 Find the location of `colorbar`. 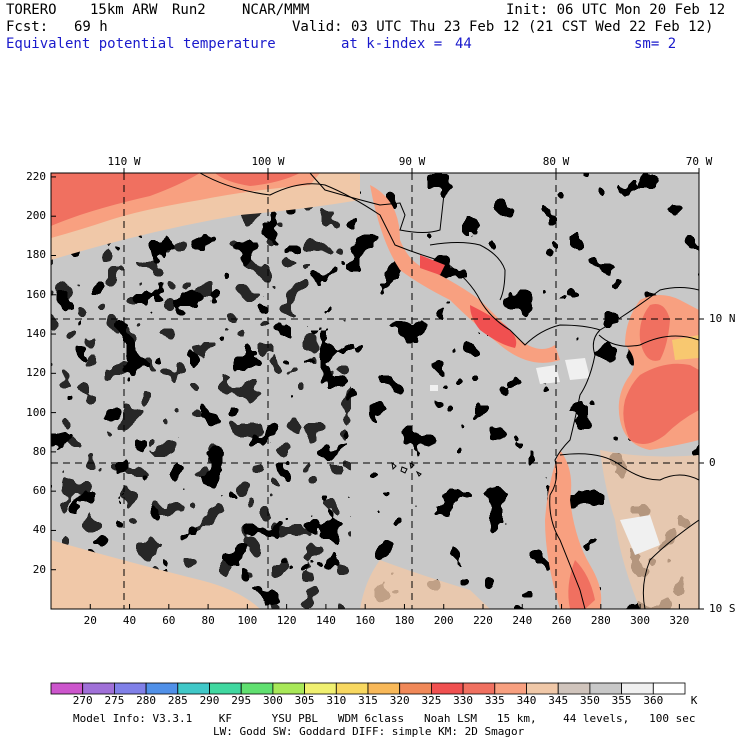

colorbar is located at coordinates (368, 688).